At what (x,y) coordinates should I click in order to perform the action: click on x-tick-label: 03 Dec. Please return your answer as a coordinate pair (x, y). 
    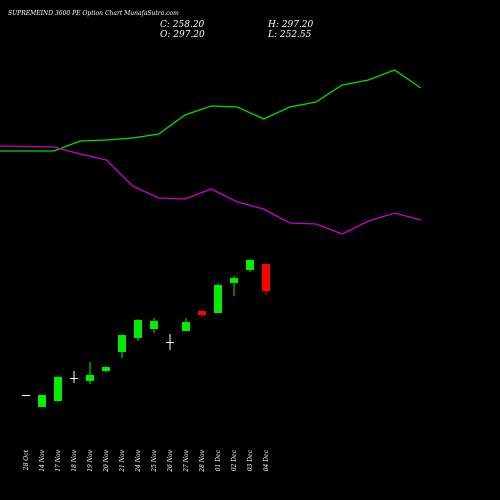
    Looking at the image, I should click on (250, 460).